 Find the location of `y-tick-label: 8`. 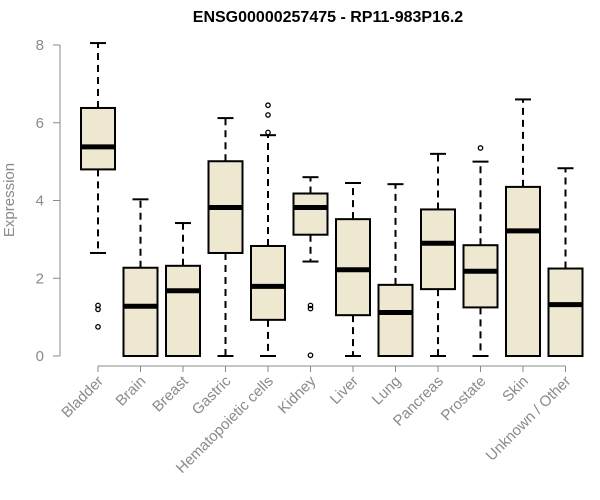

y-tick-label: 8 is located at coordinates (40, 45).